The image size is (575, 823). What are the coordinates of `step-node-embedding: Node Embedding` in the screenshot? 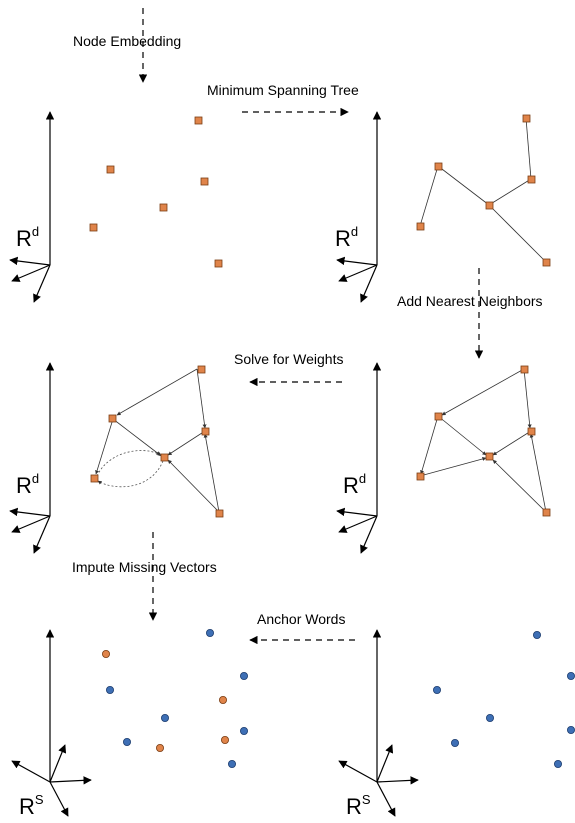 It's located at (127, 45).